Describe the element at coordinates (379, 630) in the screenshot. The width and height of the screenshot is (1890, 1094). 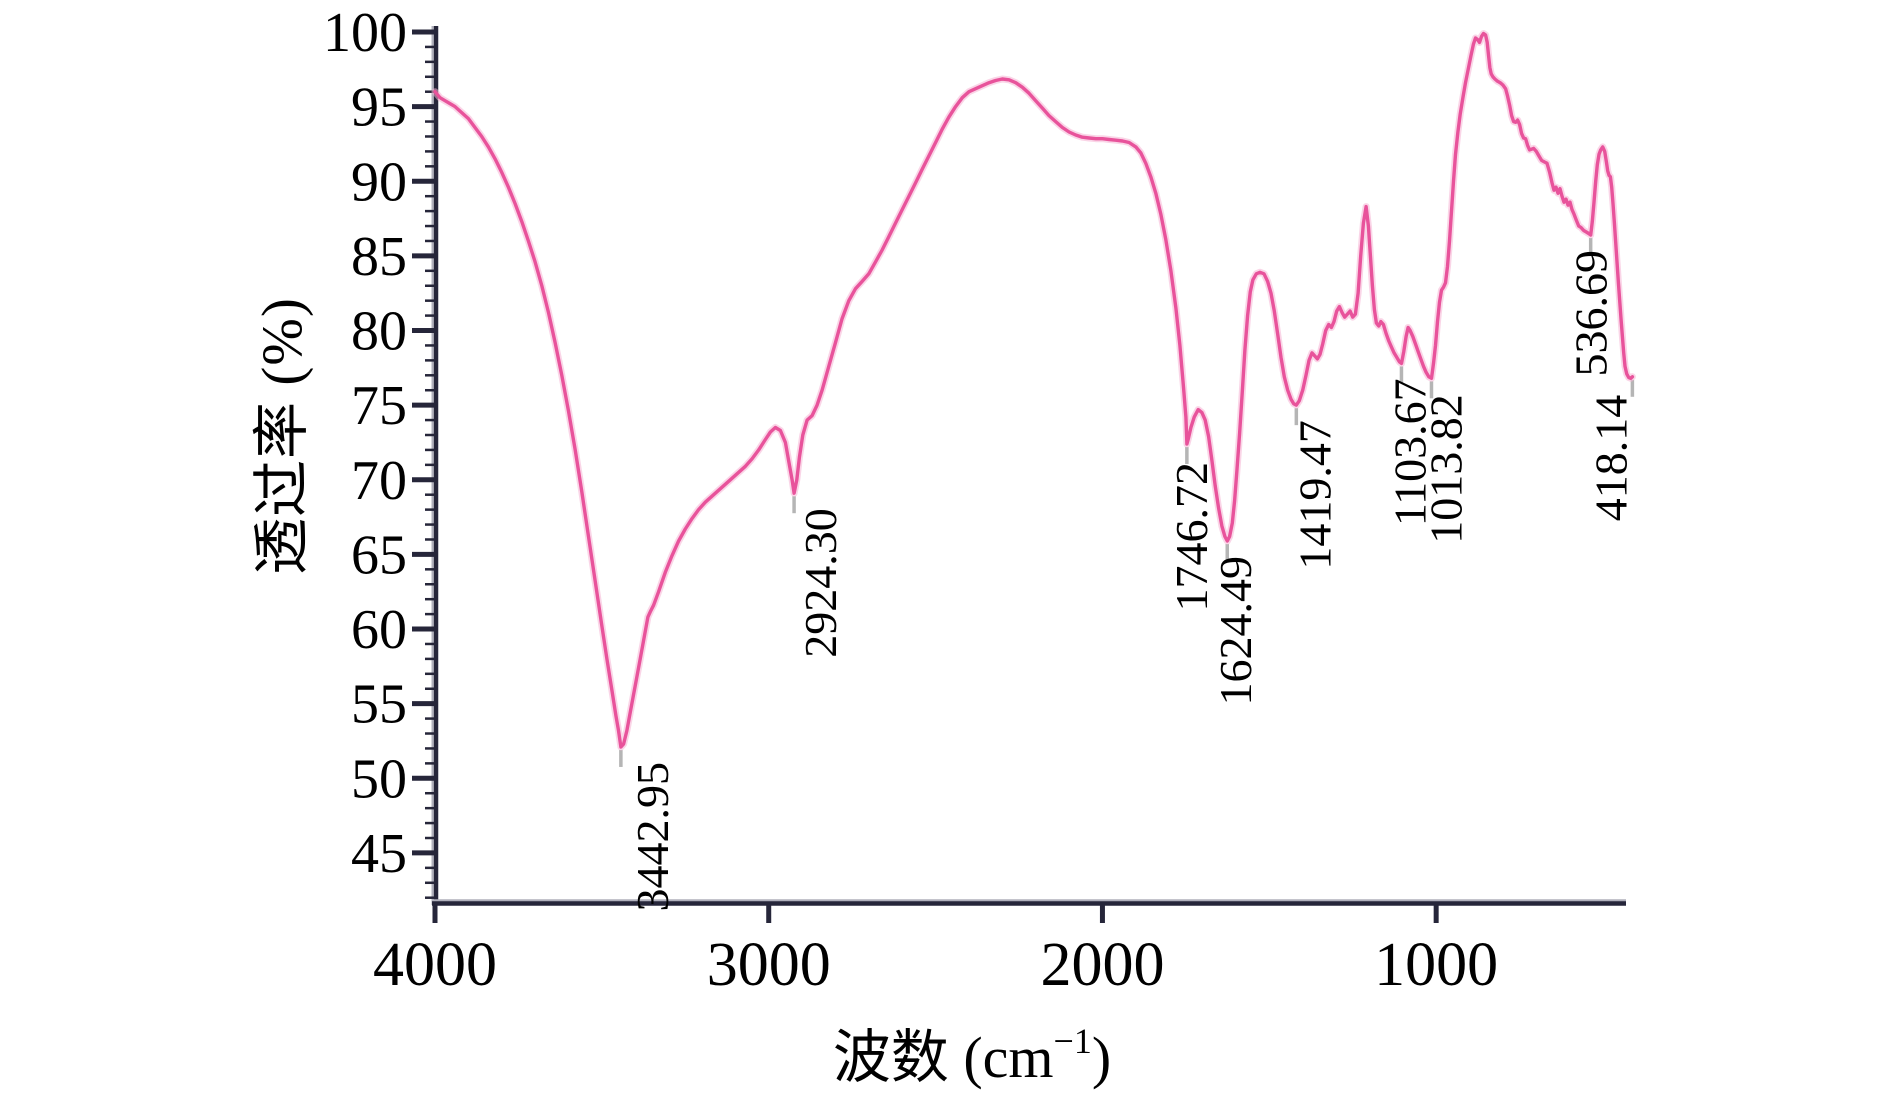
I see `y-tick-label: 60` at that location.